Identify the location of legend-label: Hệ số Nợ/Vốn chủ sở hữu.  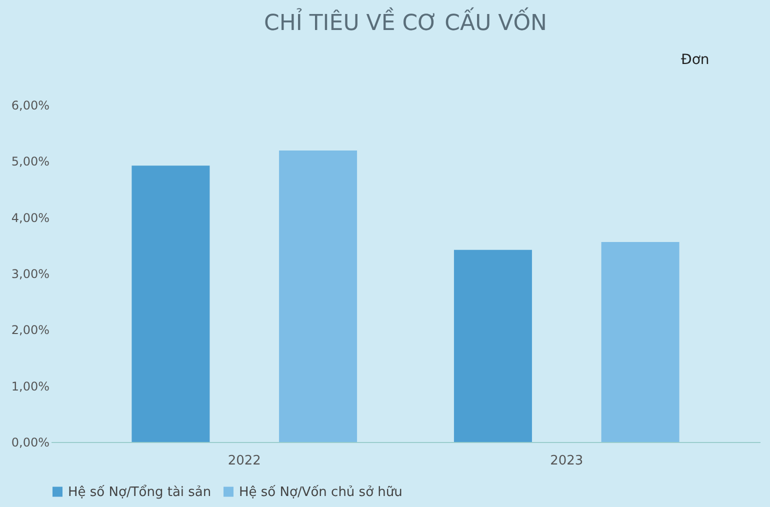
(320, 492).